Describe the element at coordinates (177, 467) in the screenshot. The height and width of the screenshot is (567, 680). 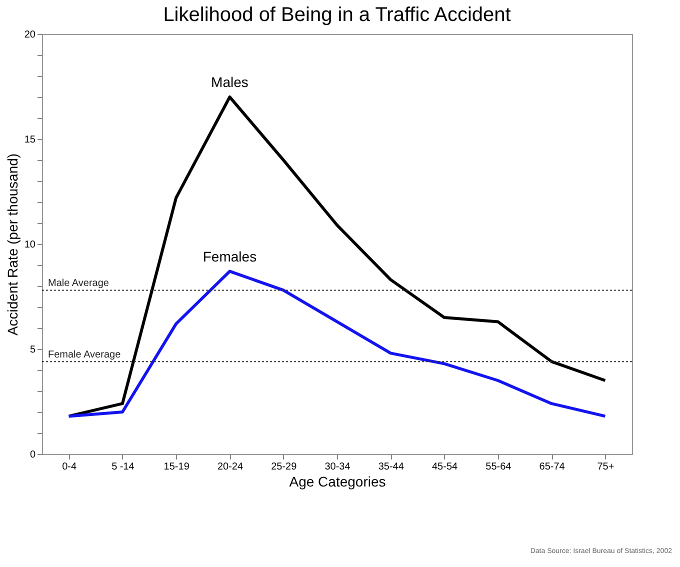
I see `x-tick-label: 15-19` at that location.